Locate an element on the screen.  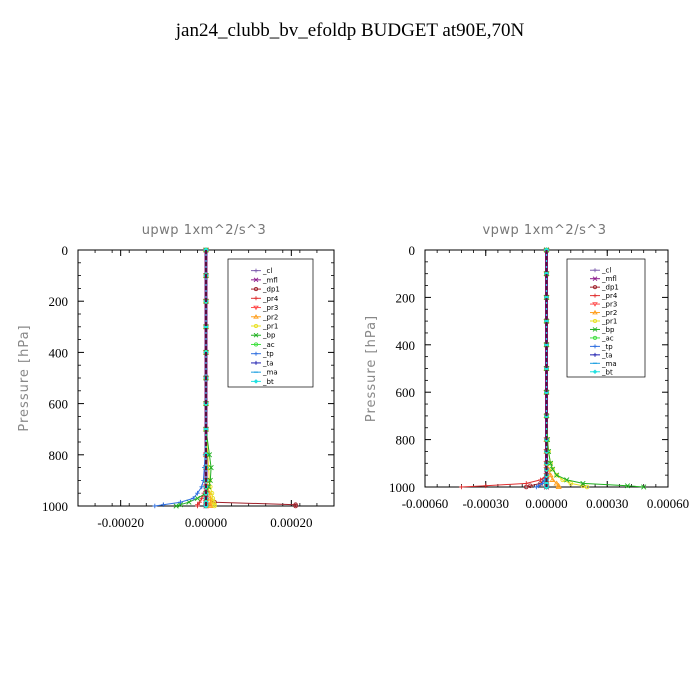
legend-label: _pr2 is located at coordinates (609, 313).